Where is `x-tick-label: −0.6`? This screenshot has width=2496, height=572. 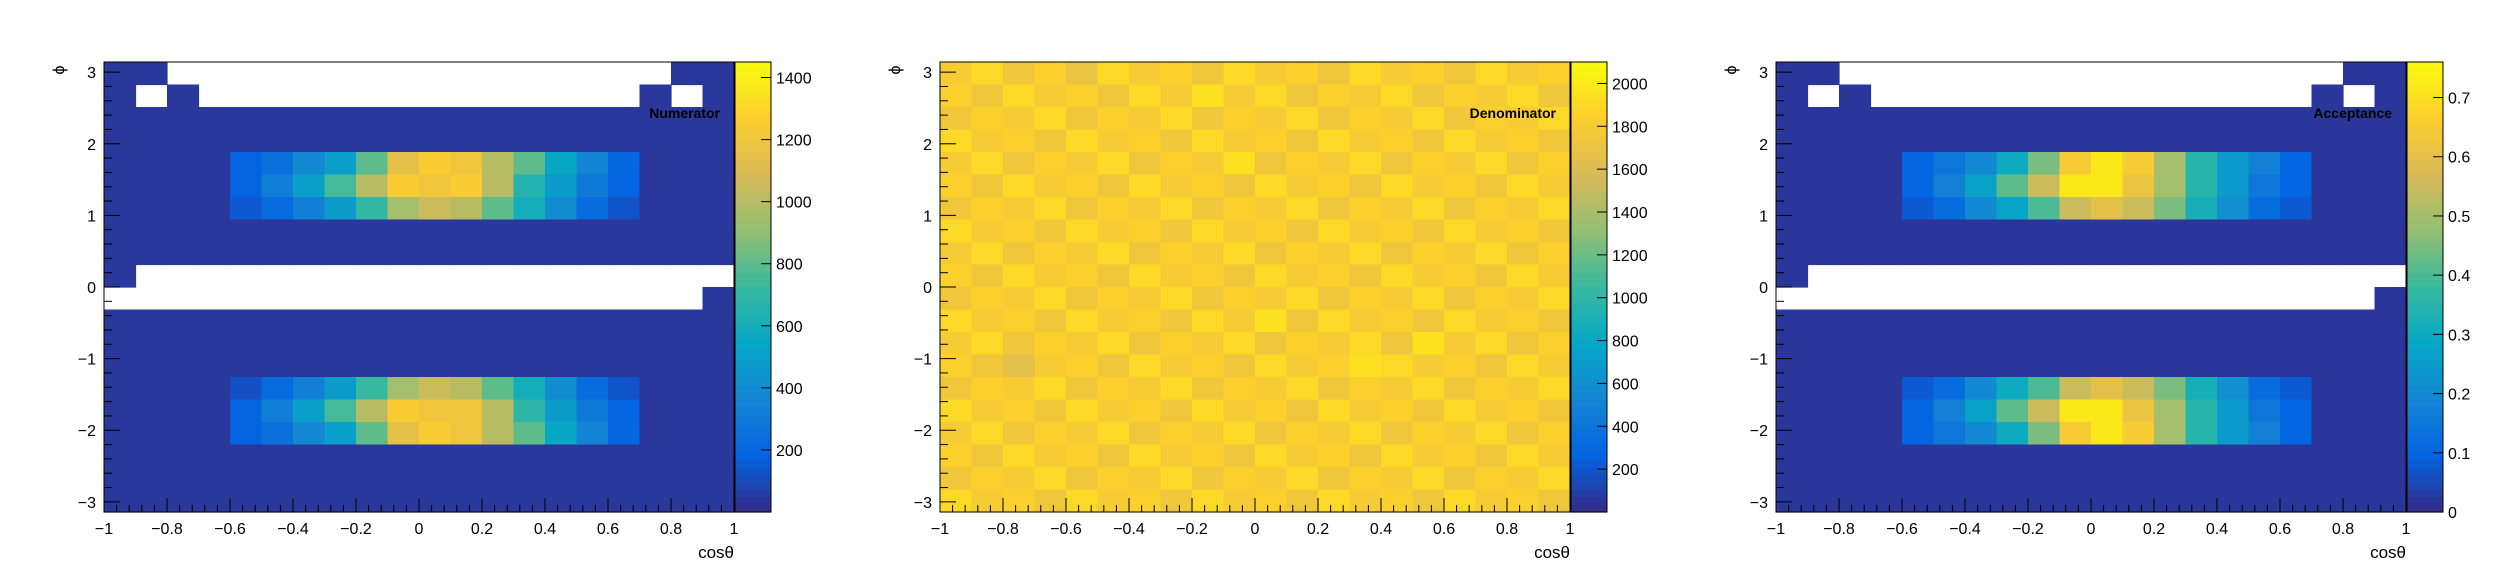 x-tick-label: −0.6 is located at coordinates (1066, 529).